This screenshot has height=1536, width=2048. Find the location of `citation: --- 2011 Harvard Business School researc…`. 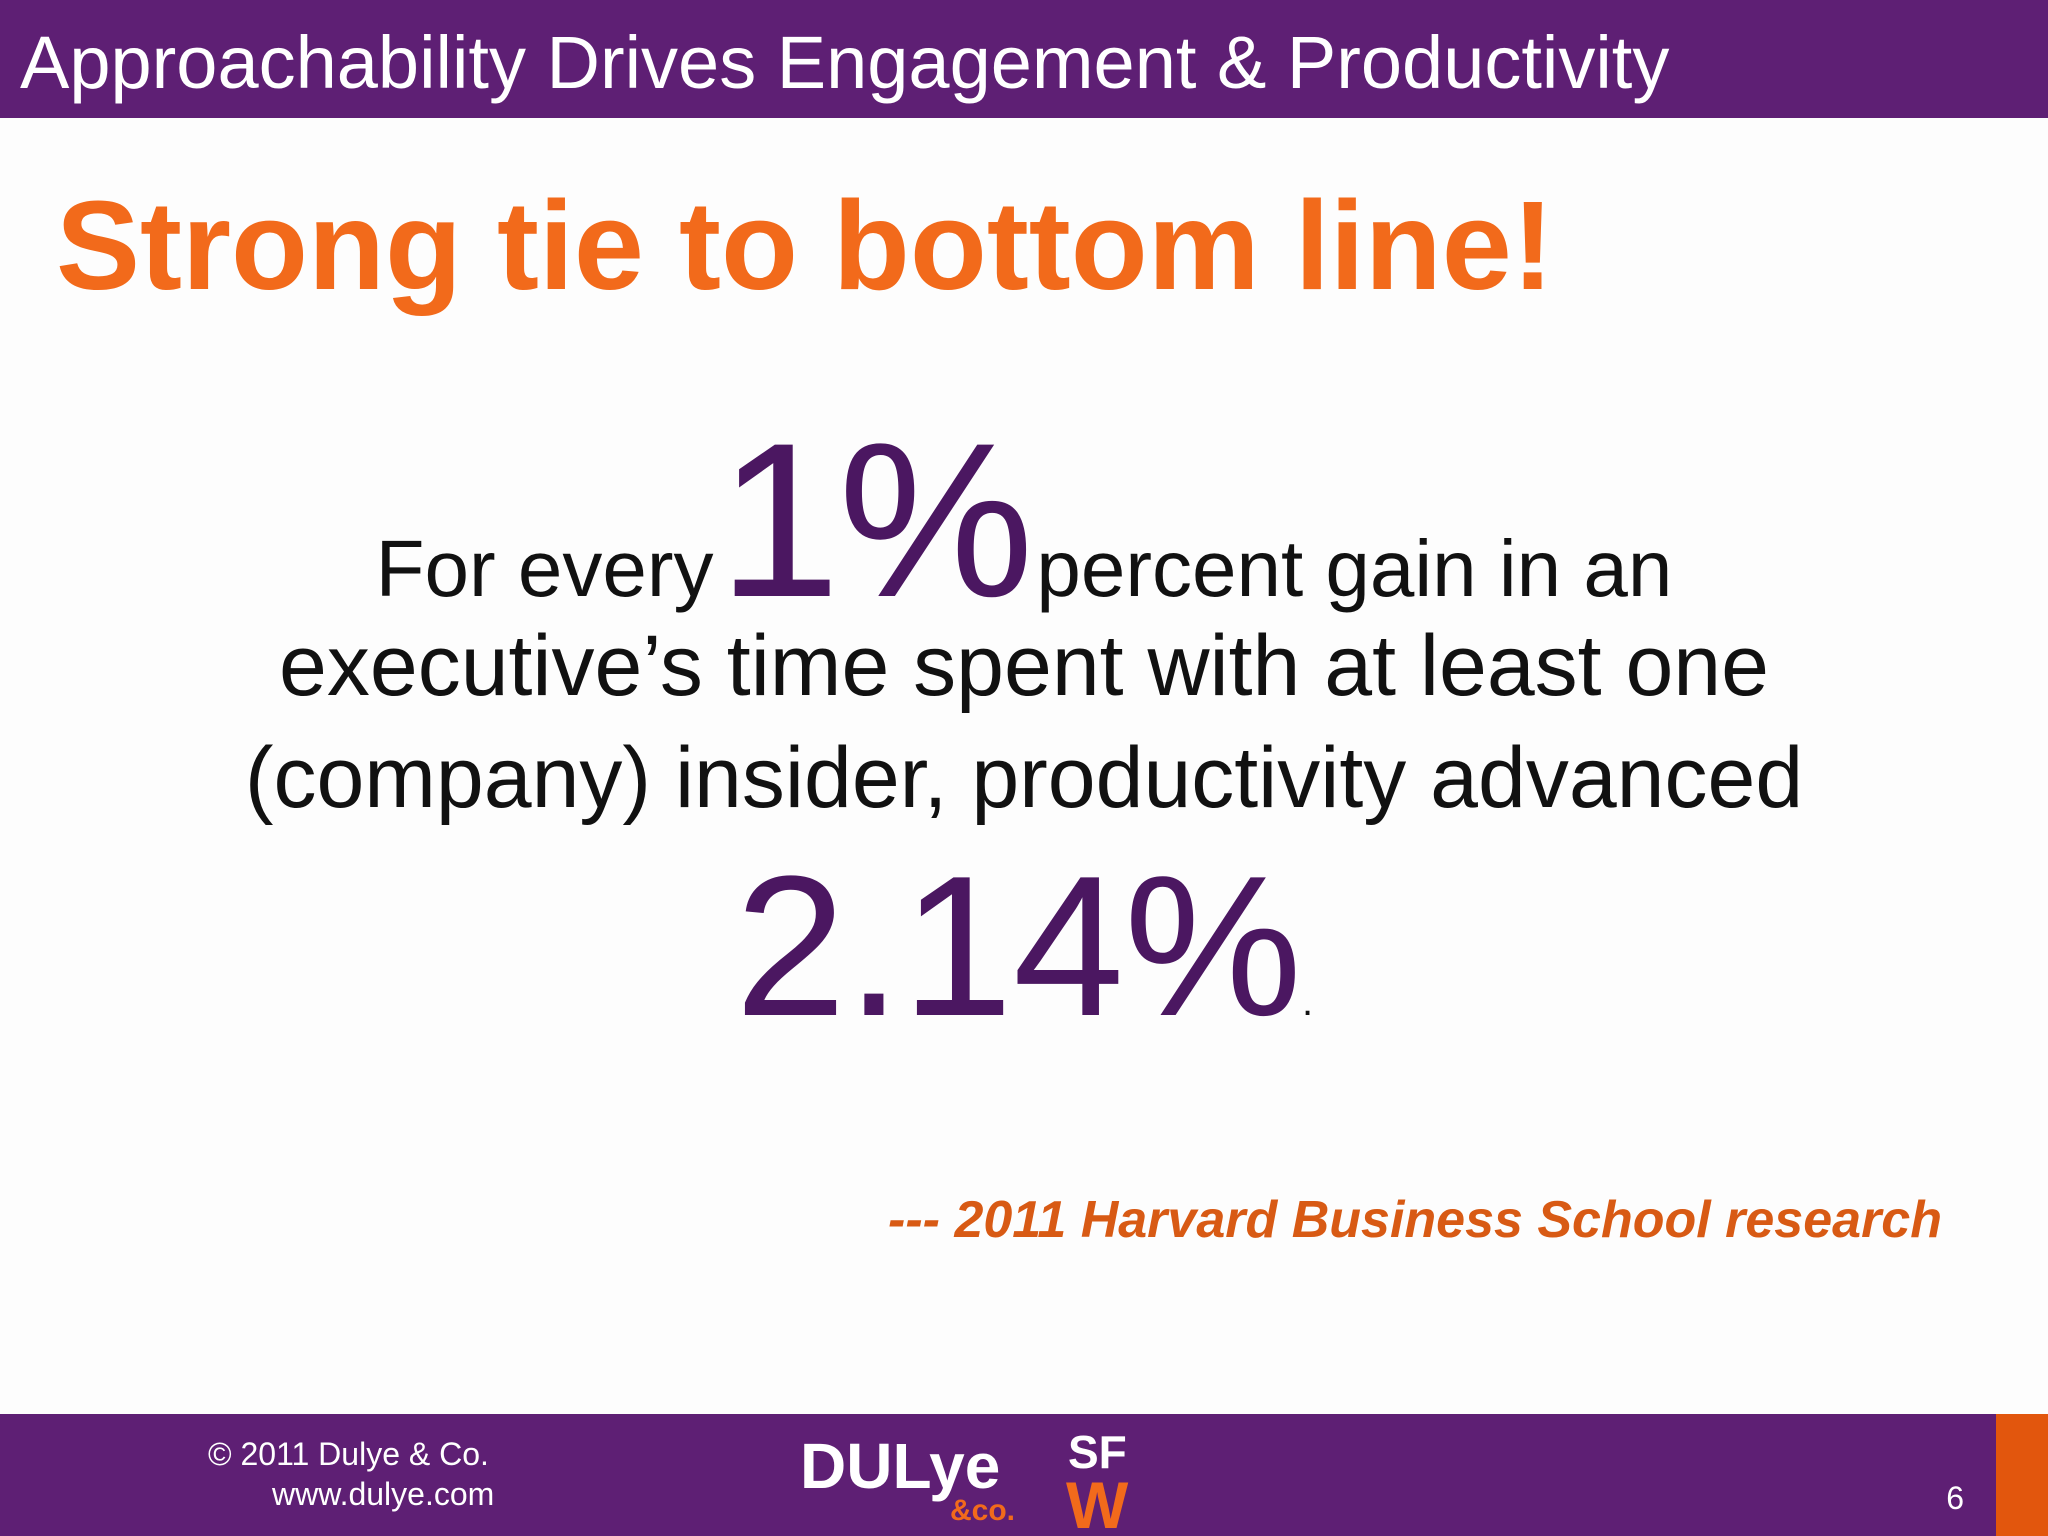

citation: --- 2011 Harvard Business School researc… is located at coordinates (1415, 1220).